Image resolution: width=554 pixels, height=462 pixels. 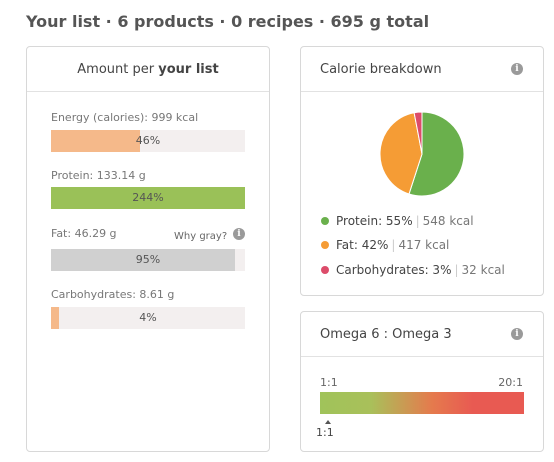 I want to click on calorie-pie-chart, so click(x=422, y=154).